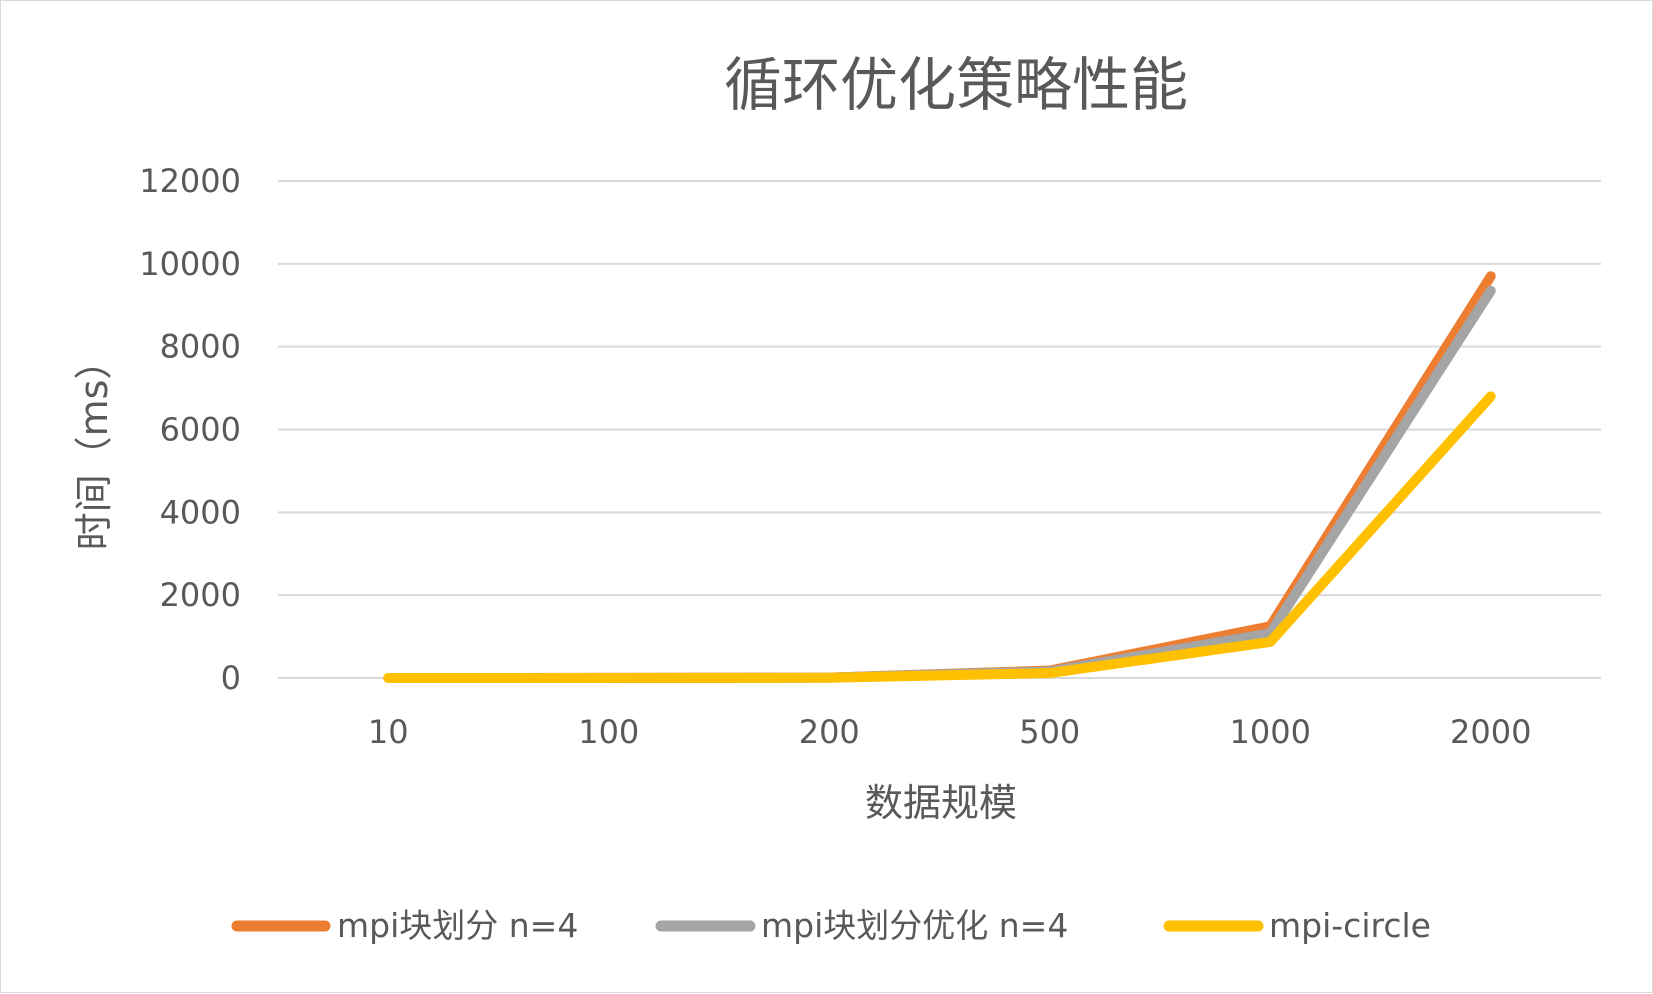 The width and height of the screenshot is (1653, 994). Describe the element at coordinates (914, 925) in the screenshot. I see `legend-label: mpi块划分优化 n=4` at that location.